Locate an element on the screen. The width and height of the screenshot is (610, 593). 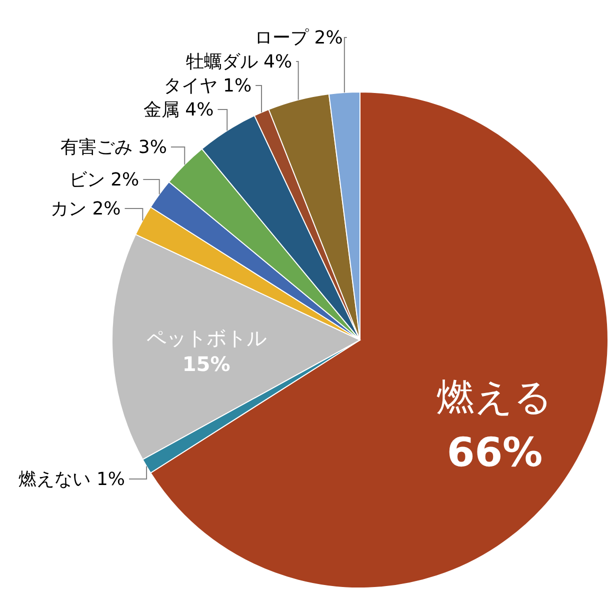
slice-label: 燃える is located at coordinates (494, 397).